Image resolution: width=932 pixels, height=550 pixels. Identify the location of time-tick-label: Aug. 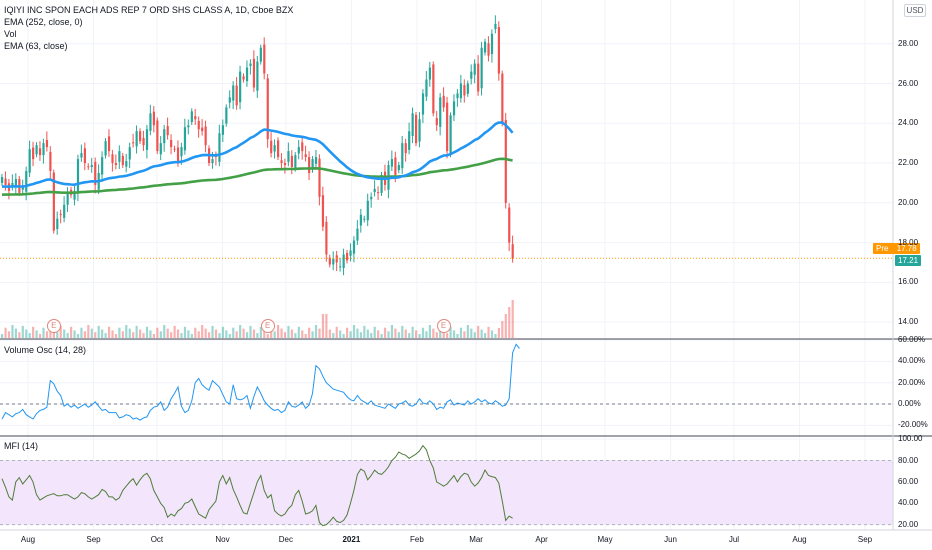
(799, 539).